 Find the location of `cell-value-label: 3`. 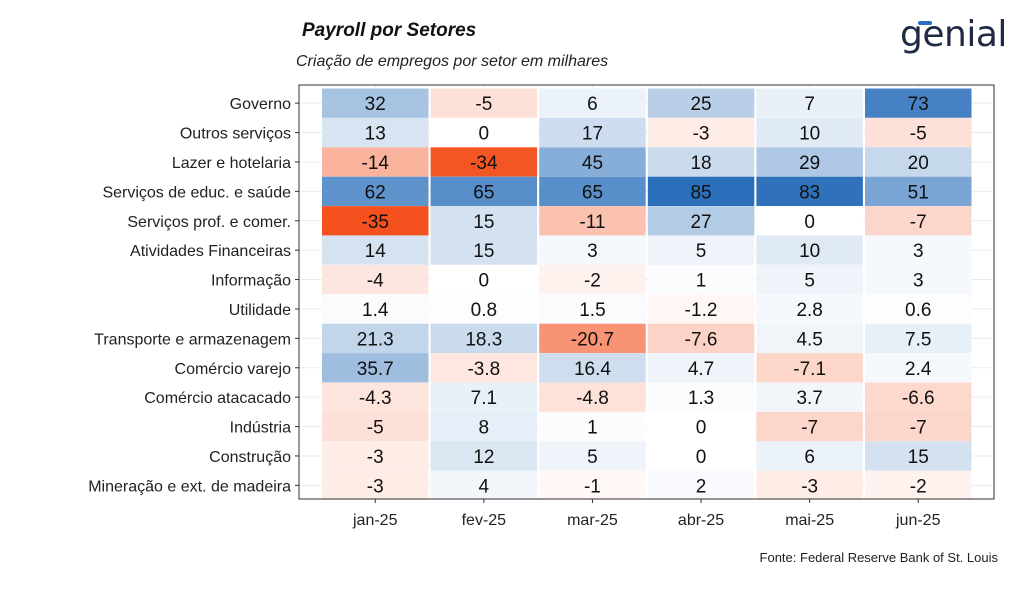

cell-value-label: 3 is located at coordinates (592, 251).